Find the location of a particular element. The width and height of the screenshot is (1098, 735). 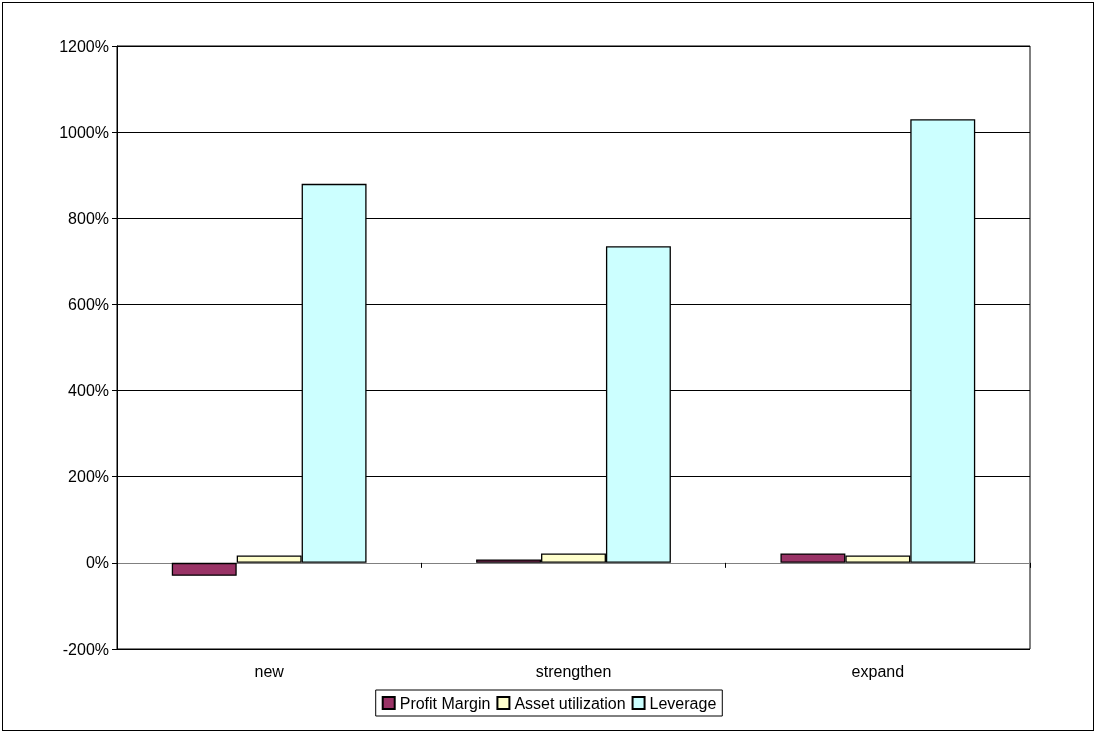

y-tick-label: 200% is located at coordinates (88, 477).